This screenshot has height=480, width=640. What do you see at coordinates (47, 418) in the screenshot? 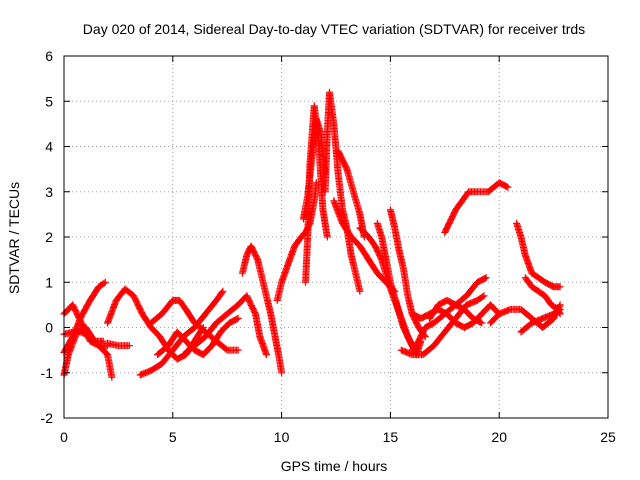
I see `y-tick-label: -2` at bounding box center [47, 418].